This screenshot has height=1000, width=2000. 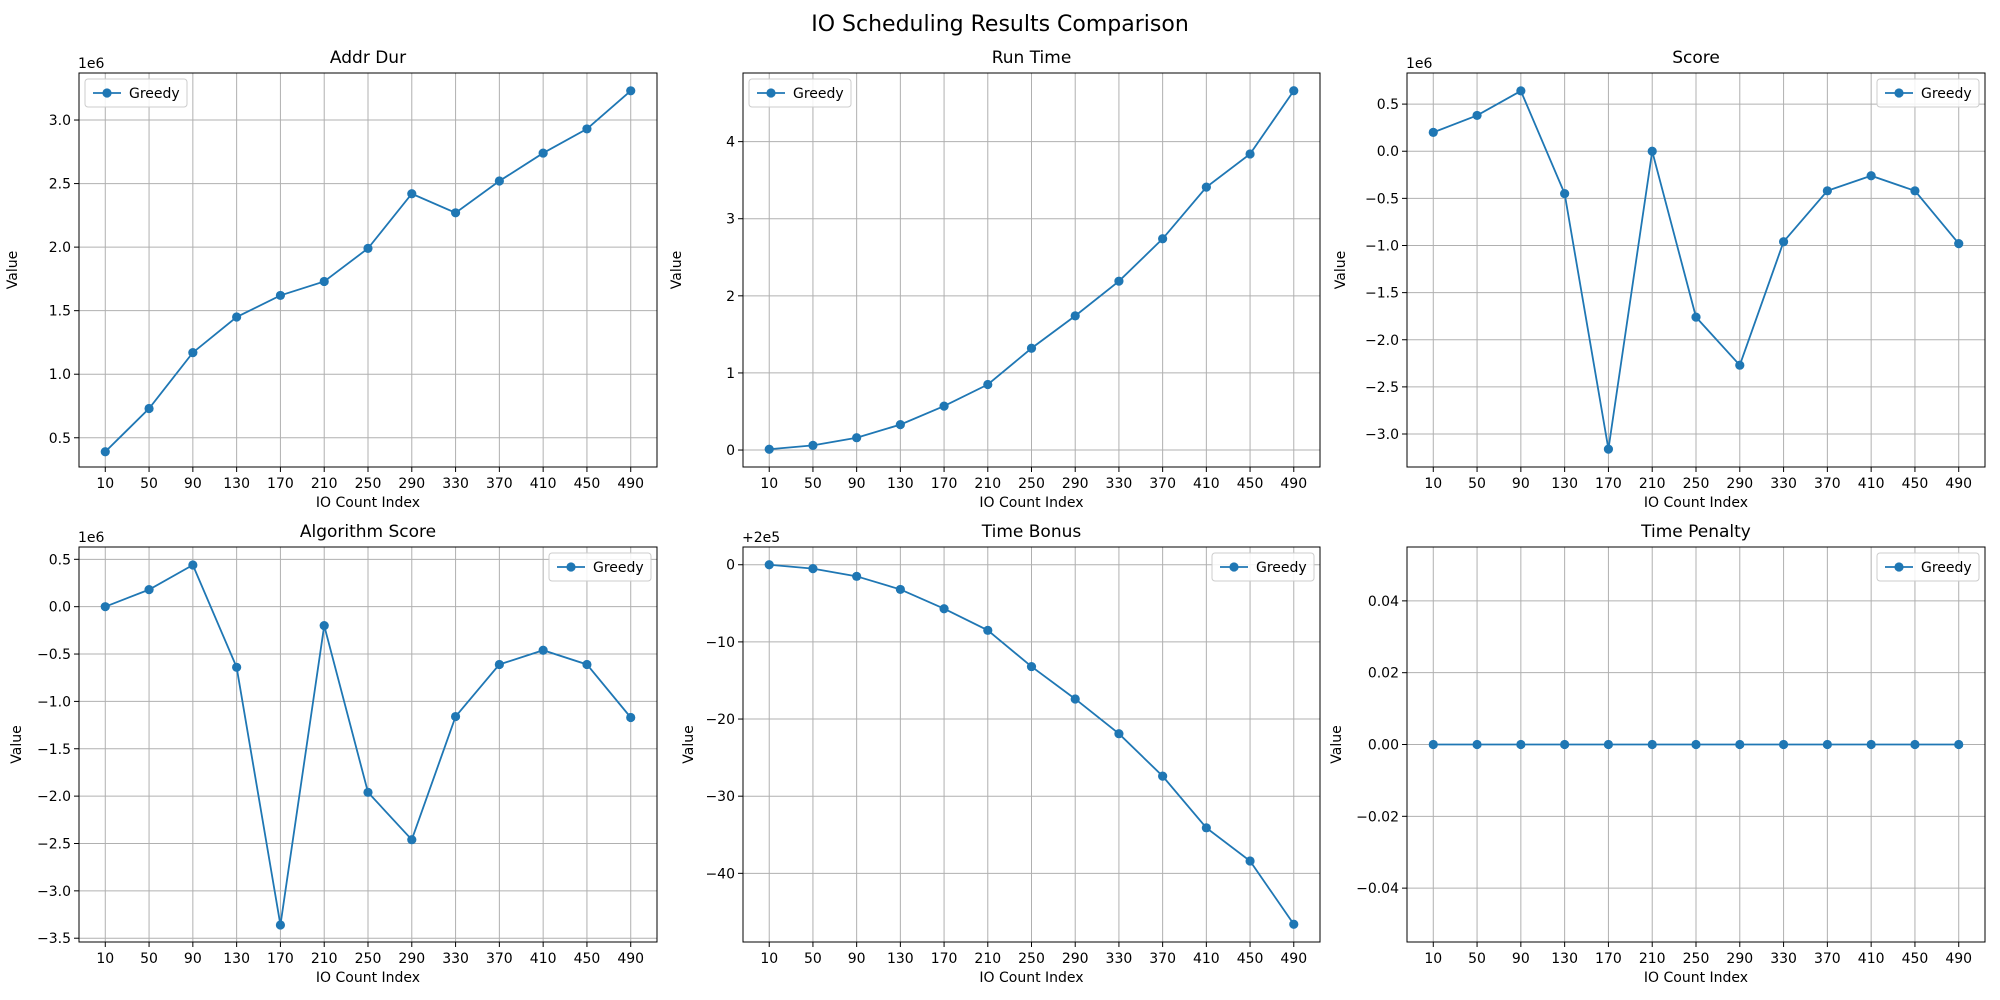 What do you see at coordinates (54, 702) in the screenshot?
I see `y-tick-label: −1.0` at bounding box center [54, 702].